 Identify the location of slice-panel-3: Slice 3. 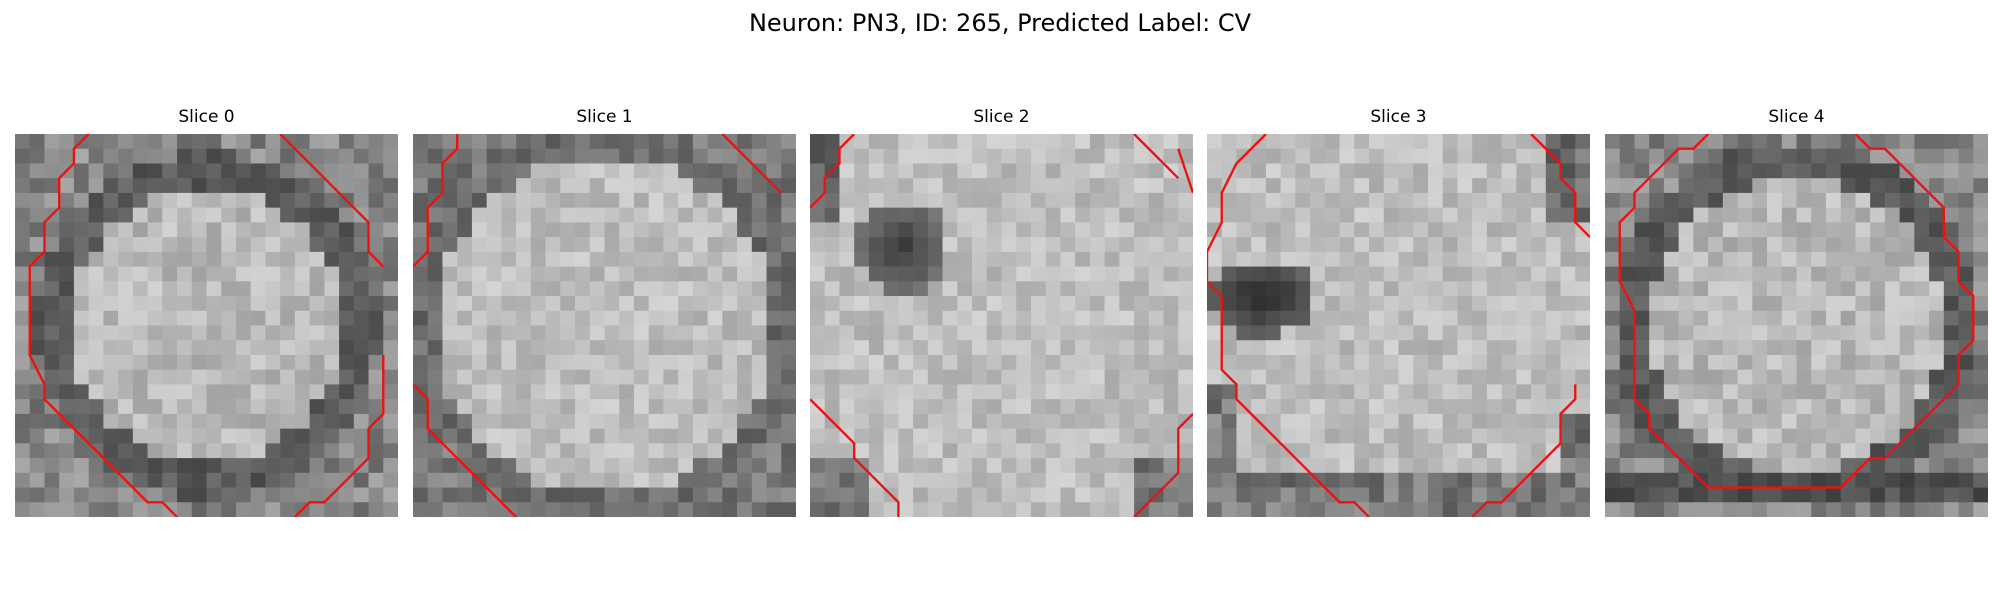
(1398, 312).